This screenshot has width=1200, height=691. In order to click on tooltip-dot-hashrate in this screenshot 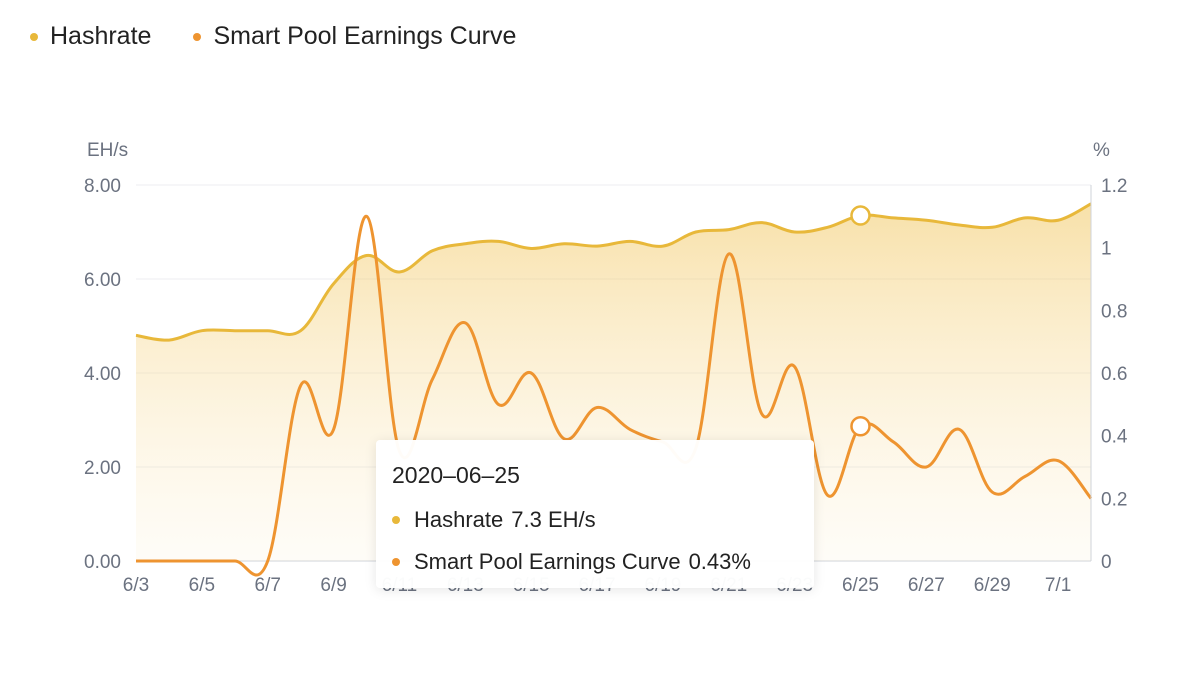, I will do `click(396, 520)`.